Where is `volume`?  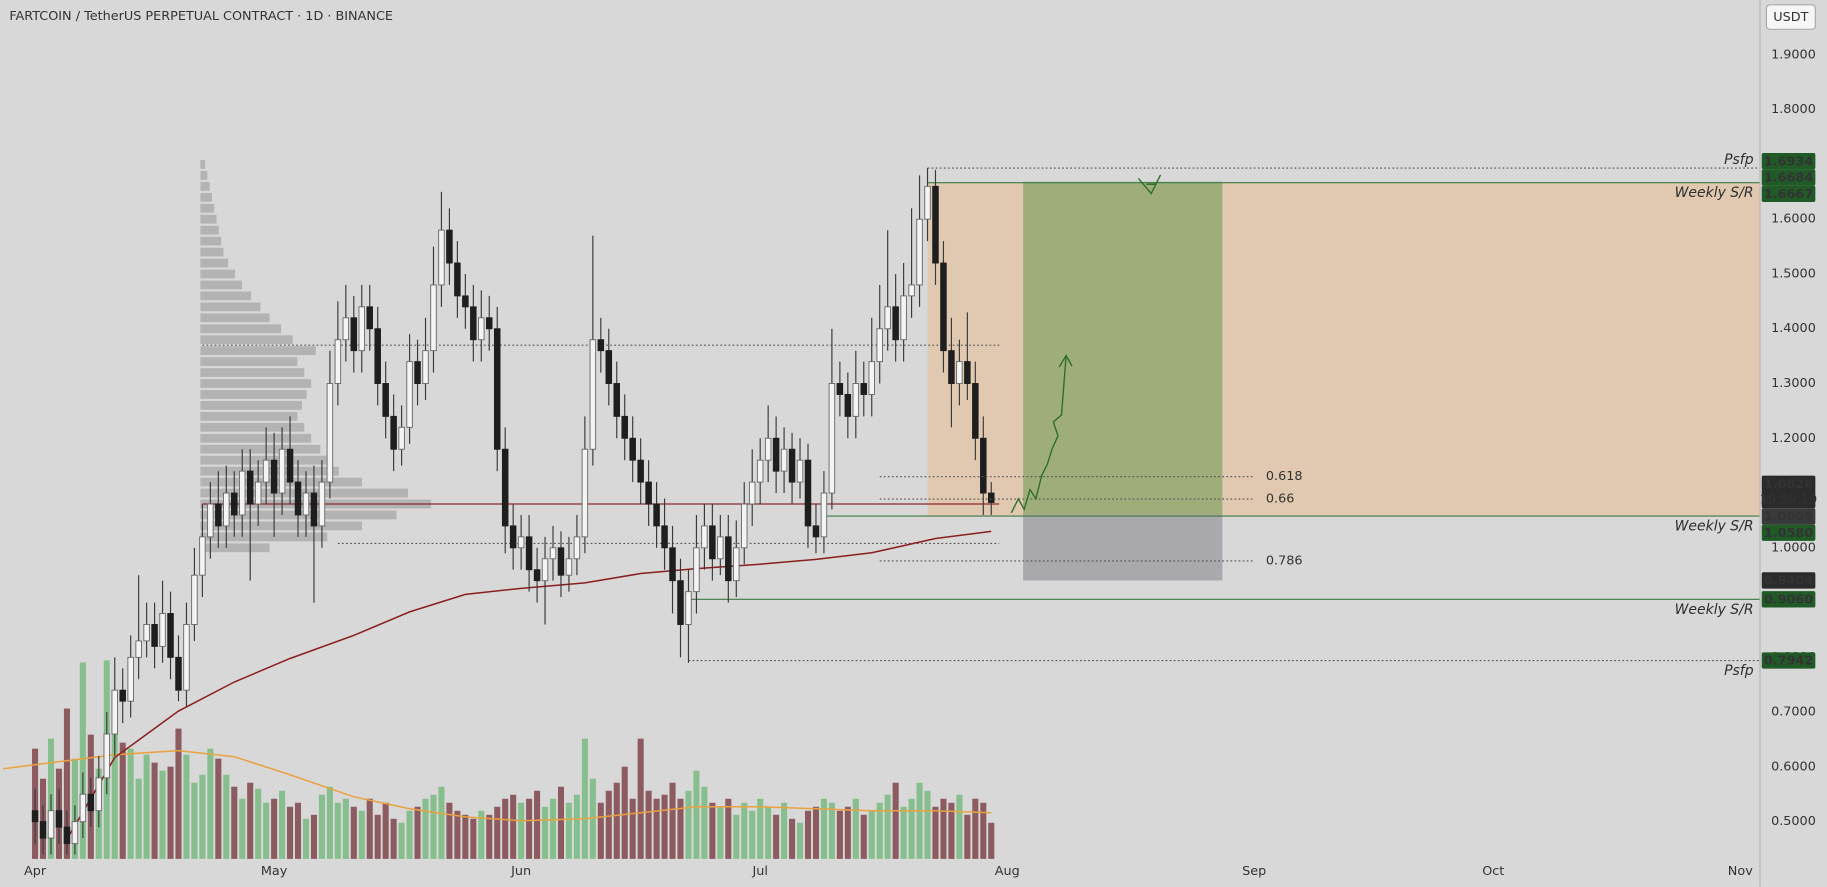 volume is located at coordinates (513, 759).